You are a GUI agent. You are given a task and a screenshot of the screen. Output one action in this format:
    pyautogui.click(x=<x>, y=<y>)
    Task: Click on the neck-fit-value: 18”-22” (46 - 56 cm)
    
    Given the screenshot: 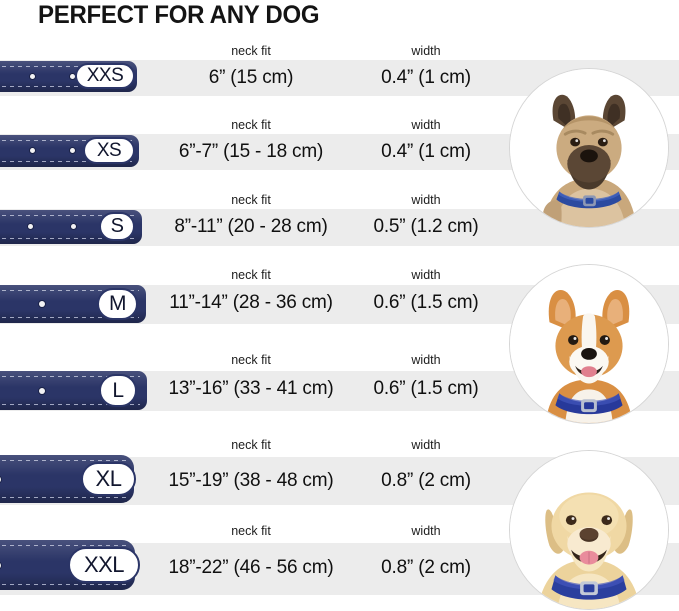 What is the action you would take?
    pyautogui.click(x=251, y=567)
    